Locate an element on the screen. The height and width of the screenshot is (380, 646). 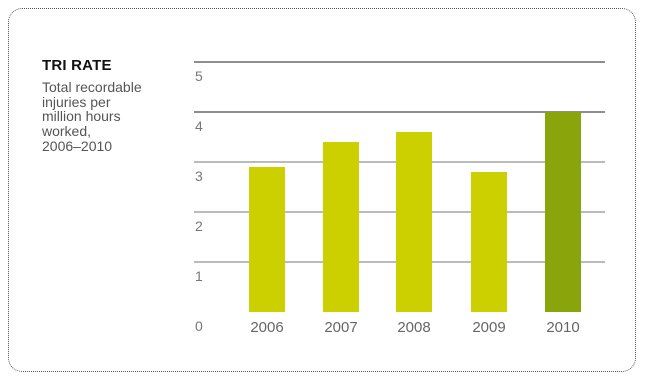
y-tick-label-1: 1 is located at coordinates (199, 276).